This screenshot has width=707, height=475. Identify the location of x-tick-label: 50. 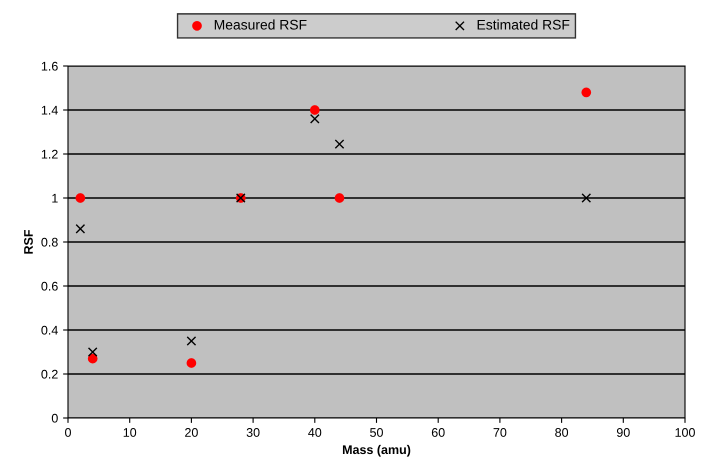
(376, 432).